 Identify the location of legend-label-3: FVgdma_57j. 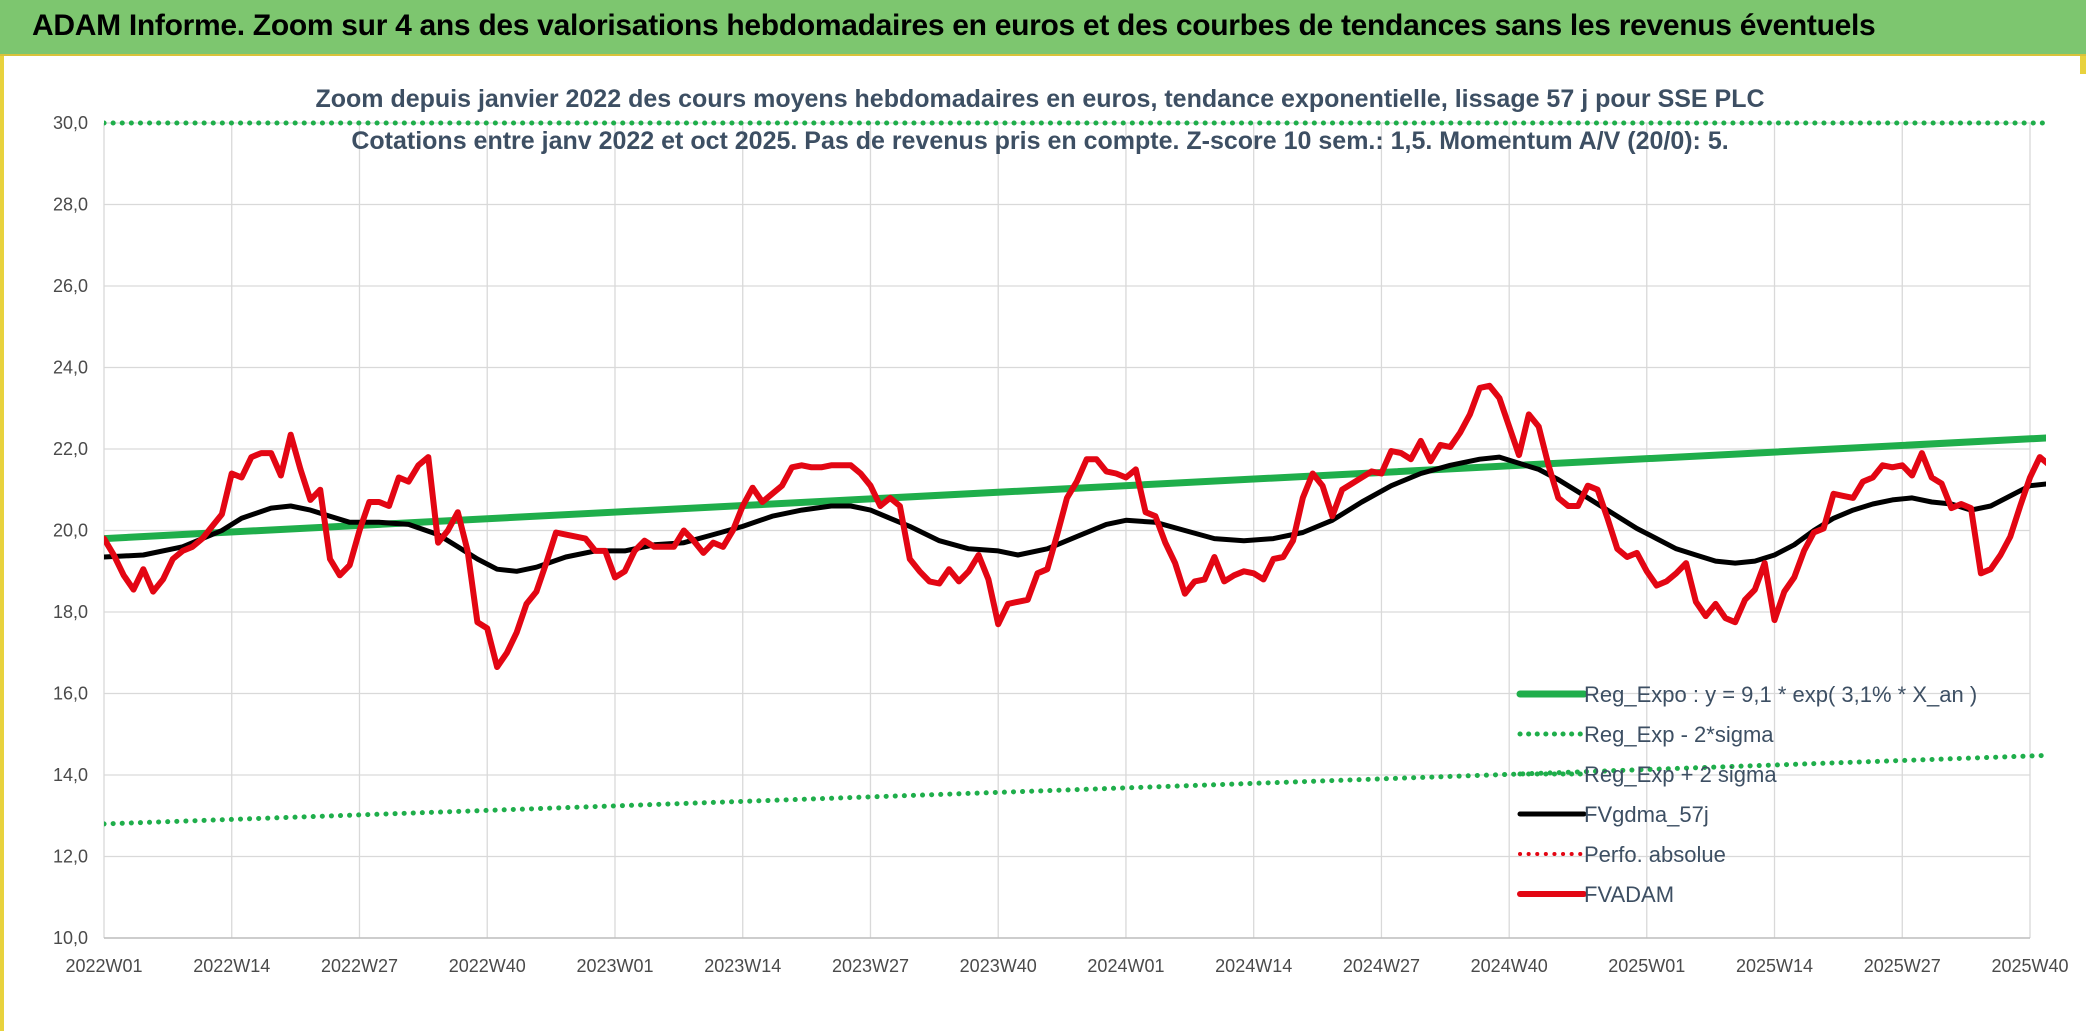
(1646, 814).